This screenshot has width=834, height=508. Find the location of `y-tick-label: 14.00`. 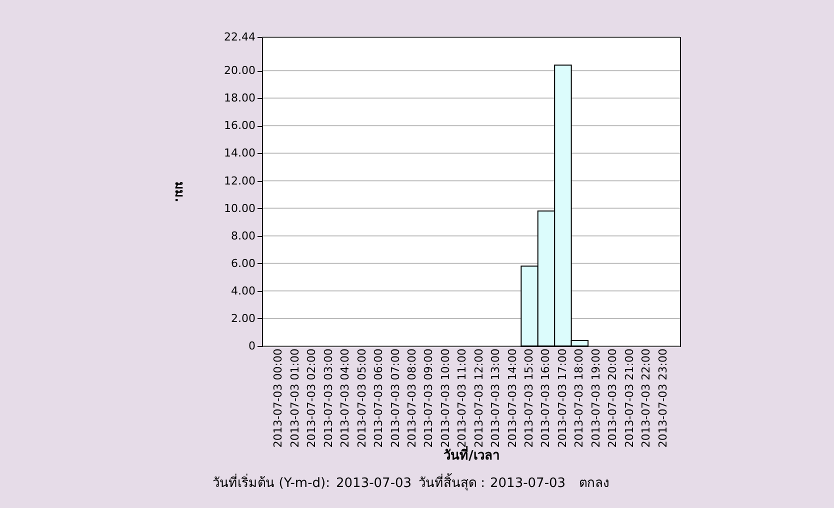

y-tick-label: 14.00 is located at coordinates (240, 153).